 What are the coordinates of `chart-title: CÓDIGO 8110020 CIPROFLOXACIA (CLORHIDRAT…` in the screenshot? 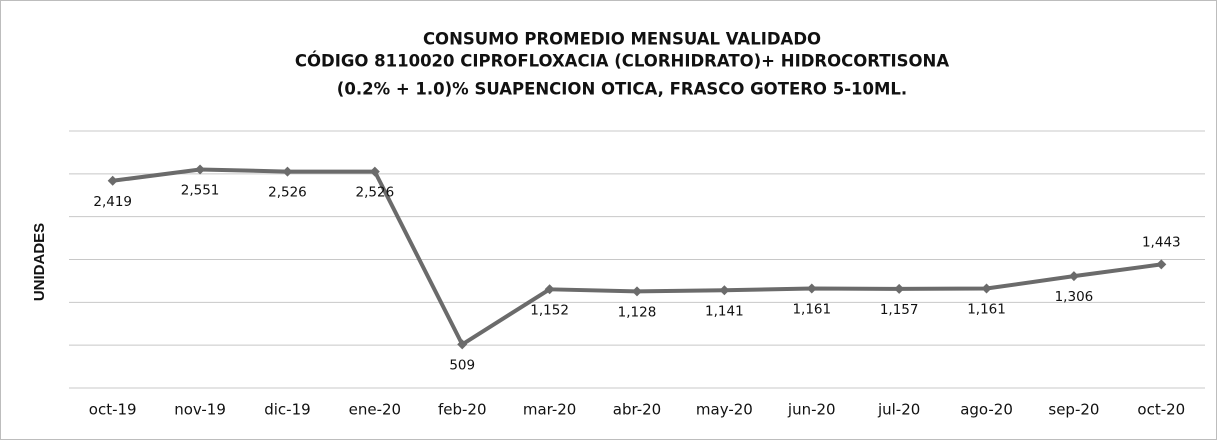 It's located at (622, 61).